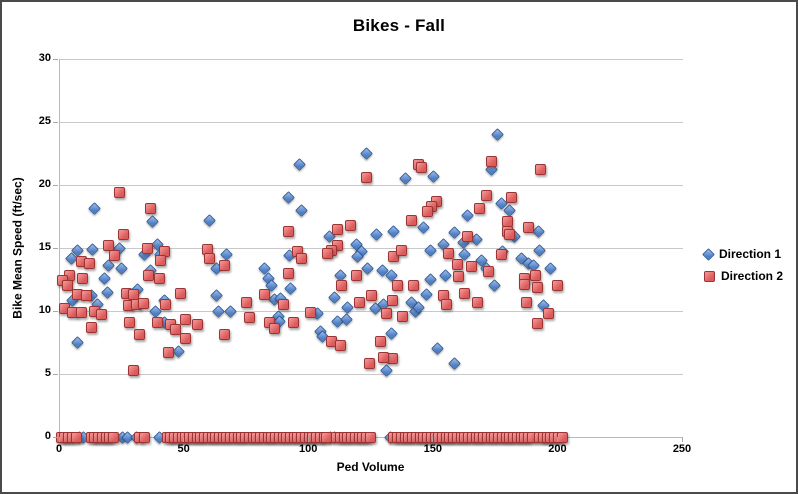 Image resolution: width=798 pixels, height=494 pixels. What do you see at coordinates (44, 310) in the screenshot?
I see `y-tick-label: 10` at bounding box center [44, 310].